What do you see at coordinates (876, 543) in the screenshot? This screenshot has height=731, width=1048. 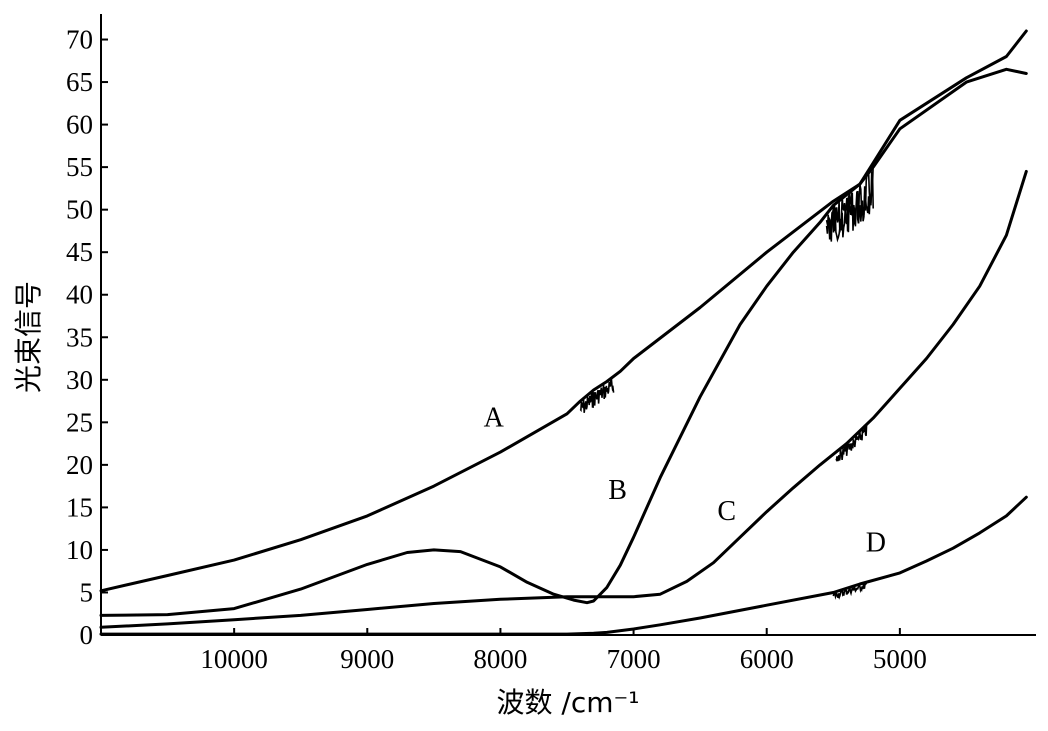 I see `curve-label-d: D` at bounding box center [876, 543].